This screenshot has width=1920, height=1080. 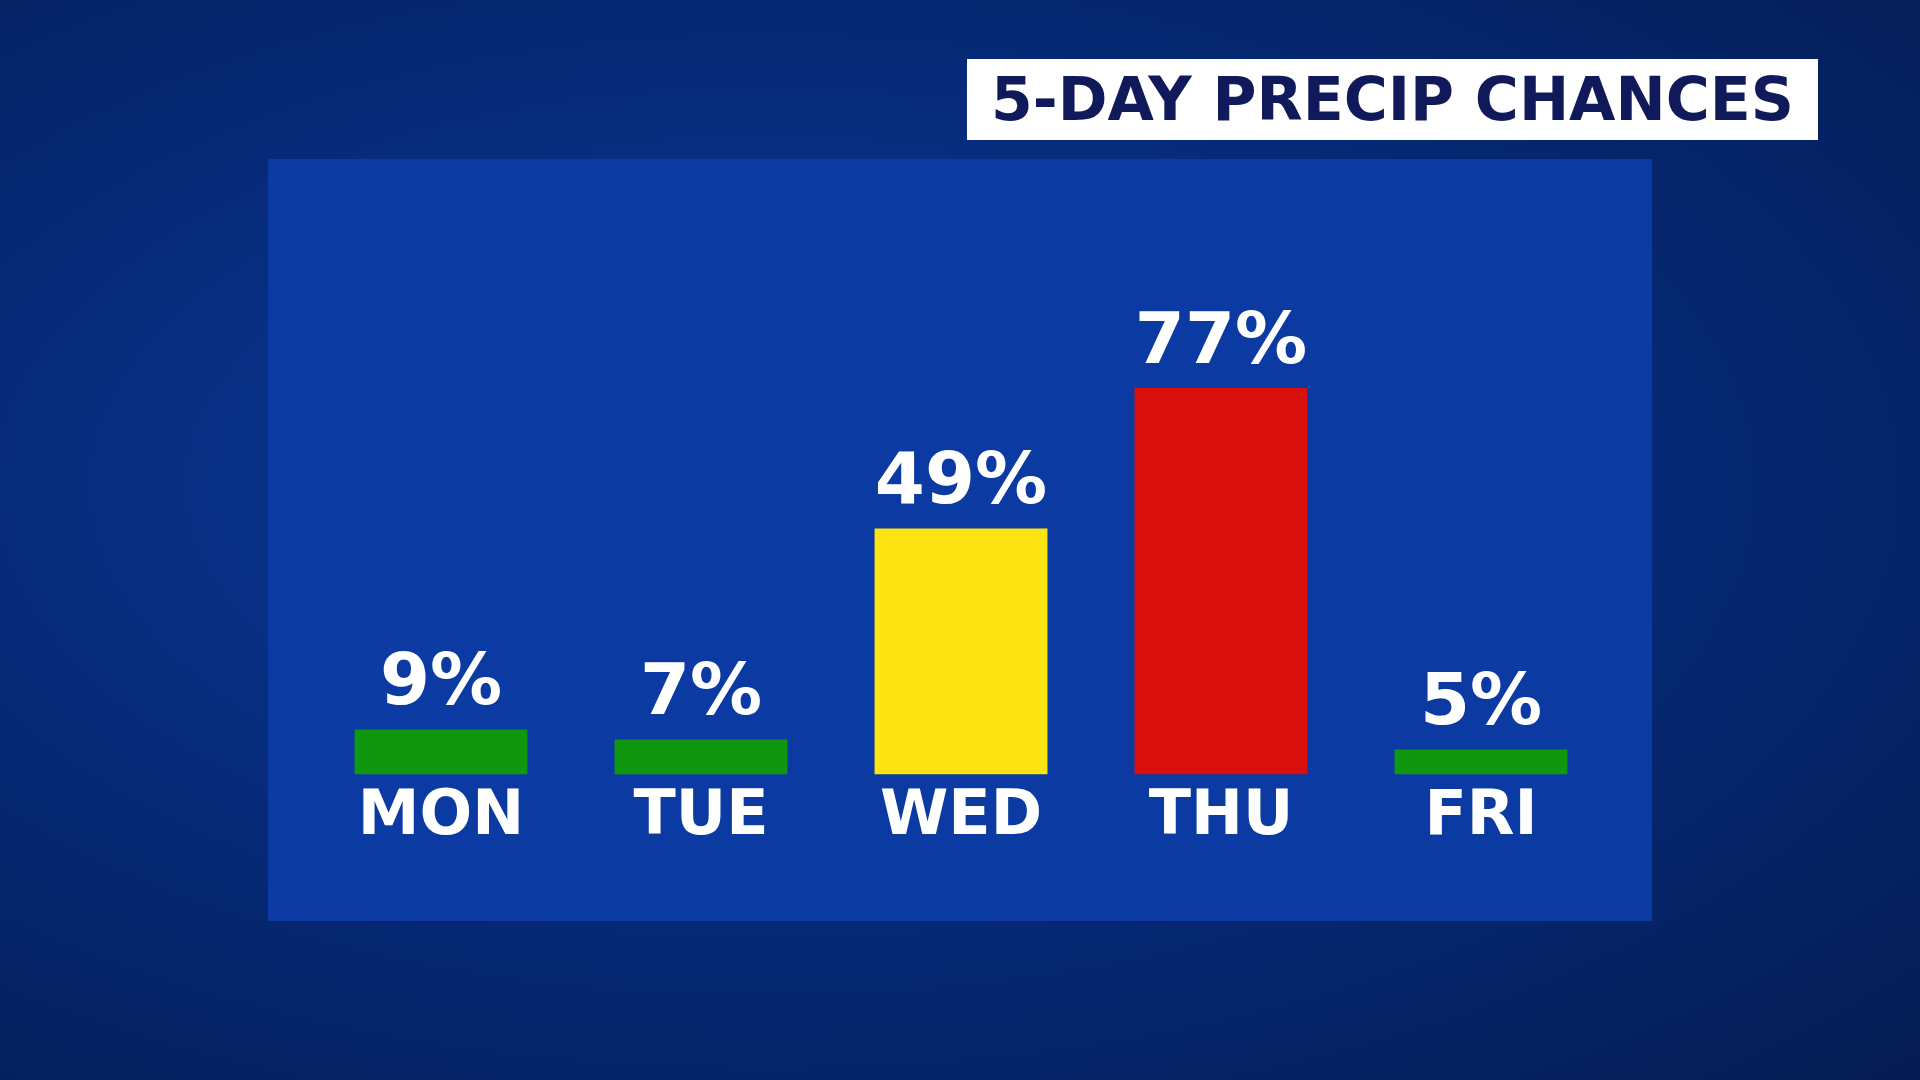 What do you see at coordinates (1392, 99) in the screenshot?
I see `chart-title: 5-DAY PRECIP CHANCES` at bounding box center [1392, 99].